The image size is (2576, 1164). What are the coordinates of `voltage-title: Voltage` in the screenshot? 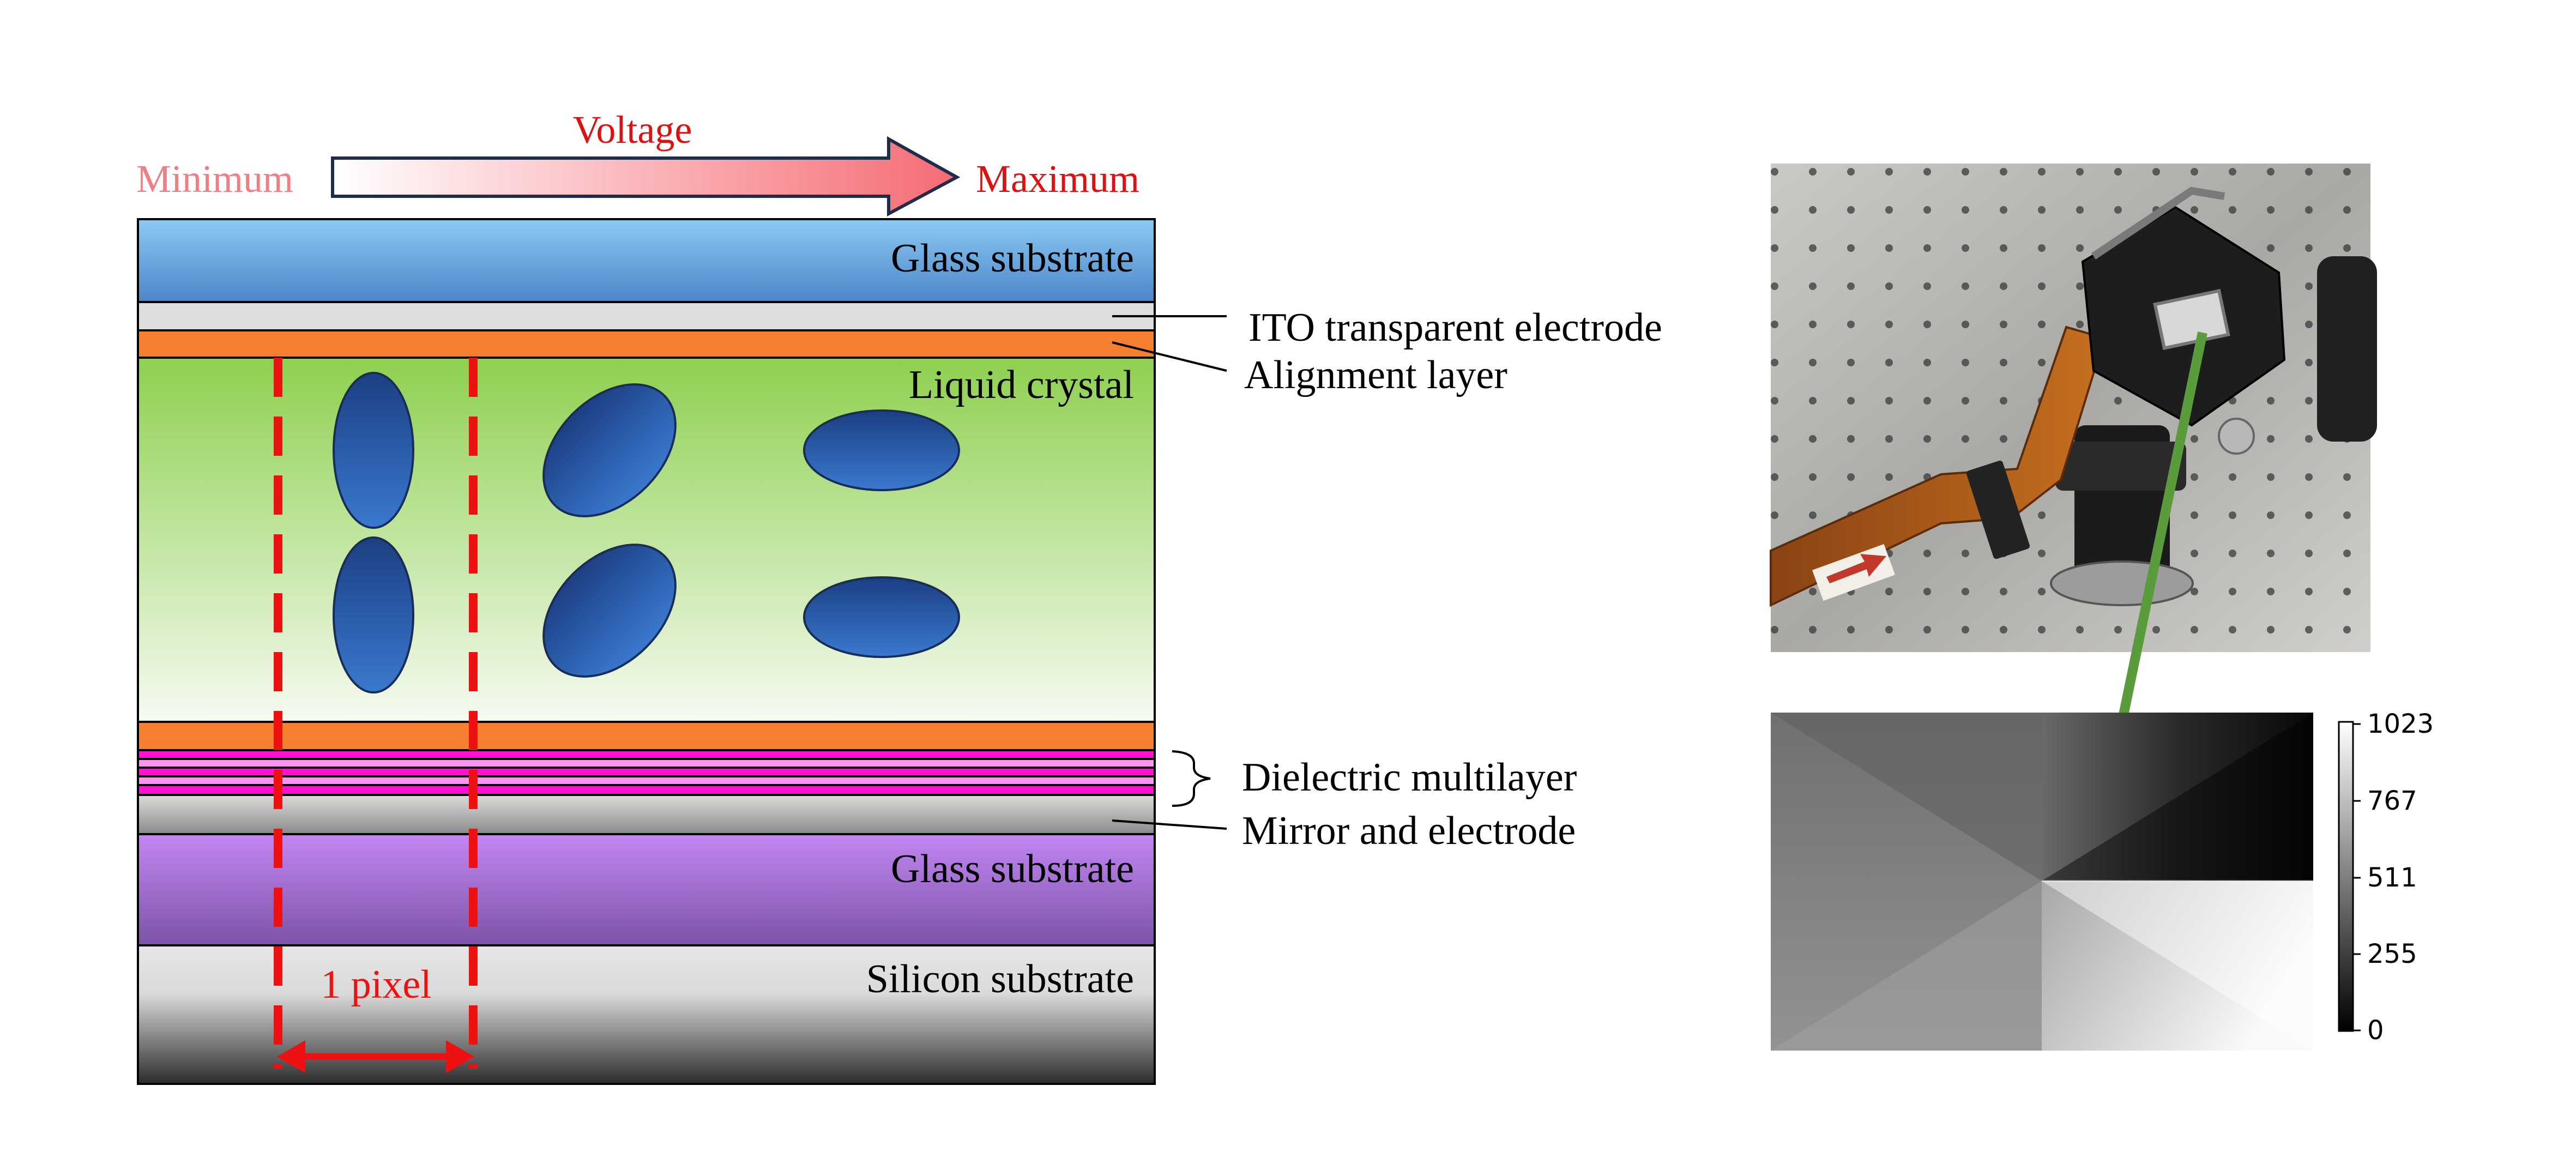 It's located at (632, 130).